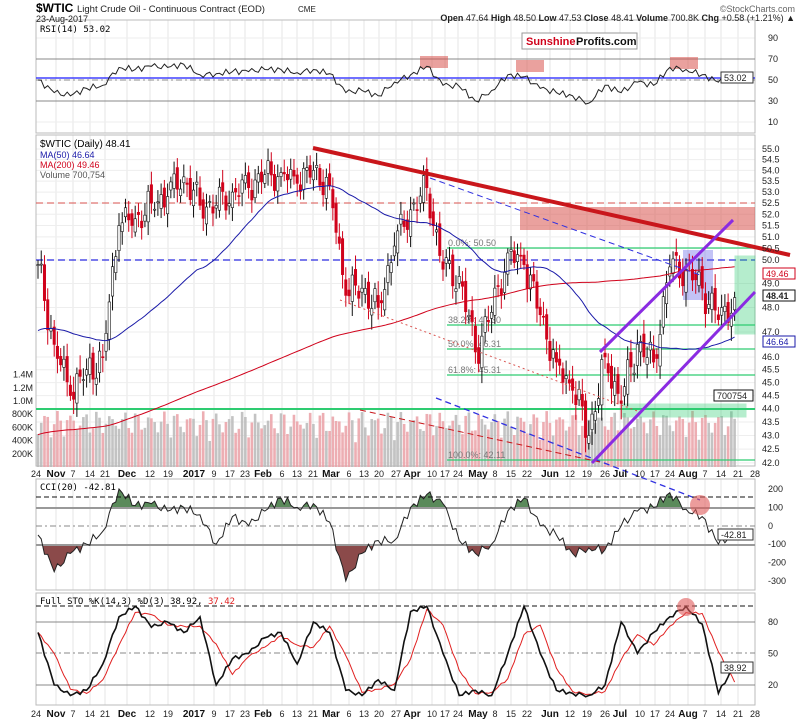  What do you see at coordinates (281, 474) in the screenshot?
I see `date-tick: 6` at bounding box center [281, 474].